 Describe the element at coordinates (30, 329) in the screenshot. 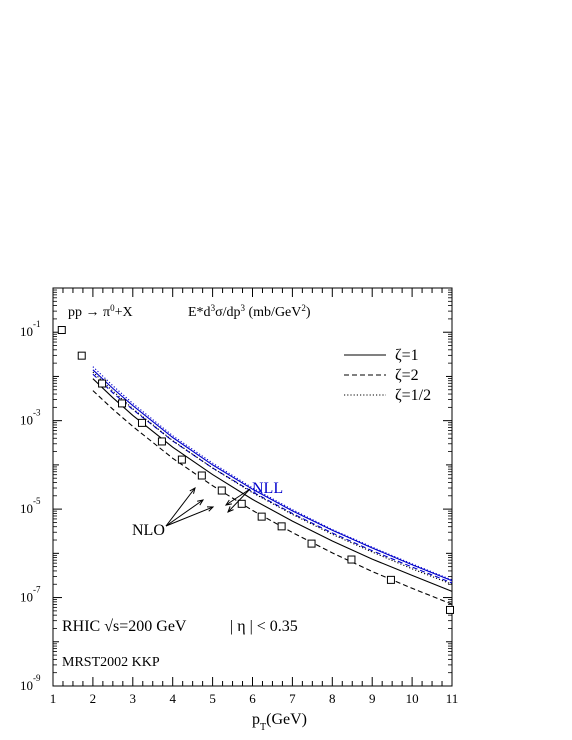

I see `y-tick-label: 10⁻¹` at that location.